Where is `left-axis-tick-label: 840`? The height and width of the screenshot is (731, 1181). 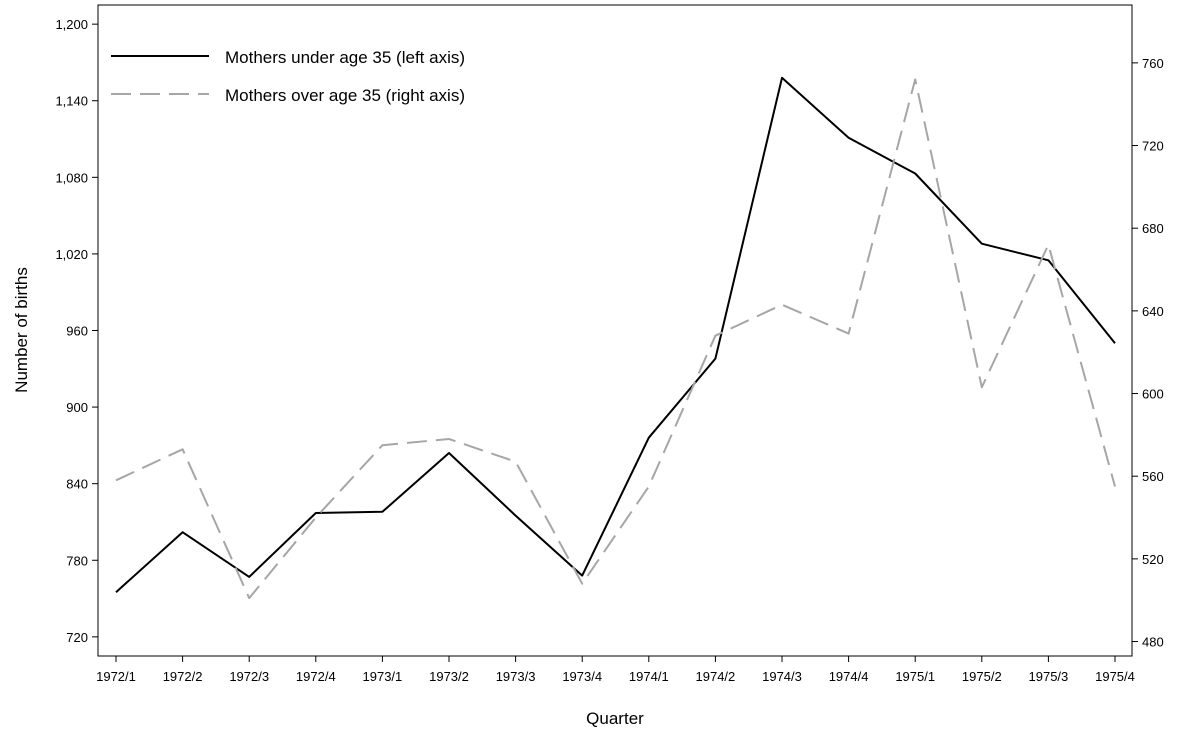
left-axis-tick-label: 840 is located at coordinates (77, 484).